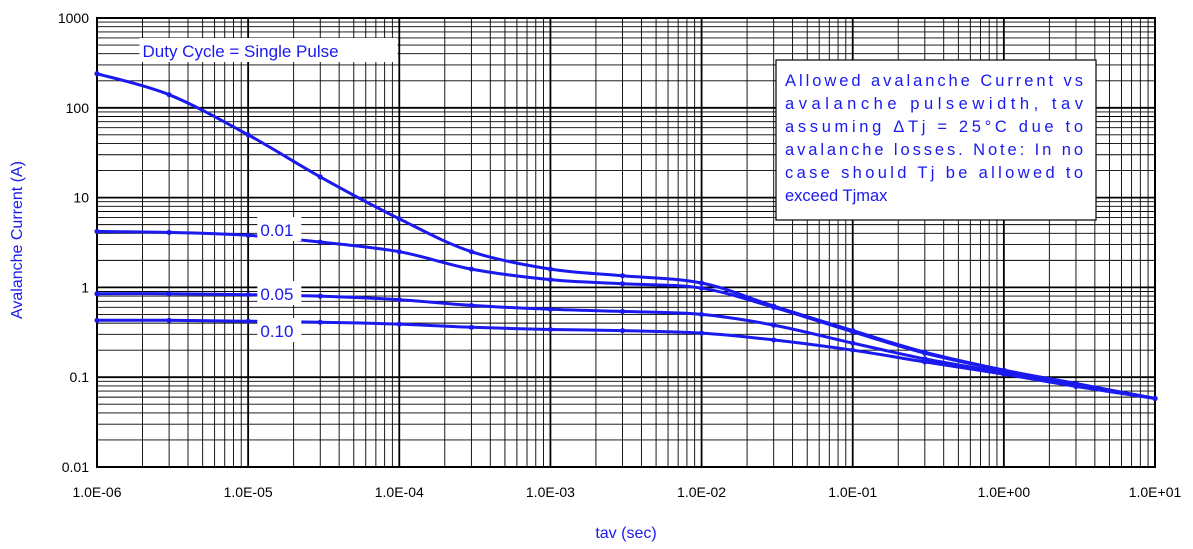 The width and height of the screenshot is (1193, 549). I want to click on series-label-0-05-text: 0.05, so click(276, 294).